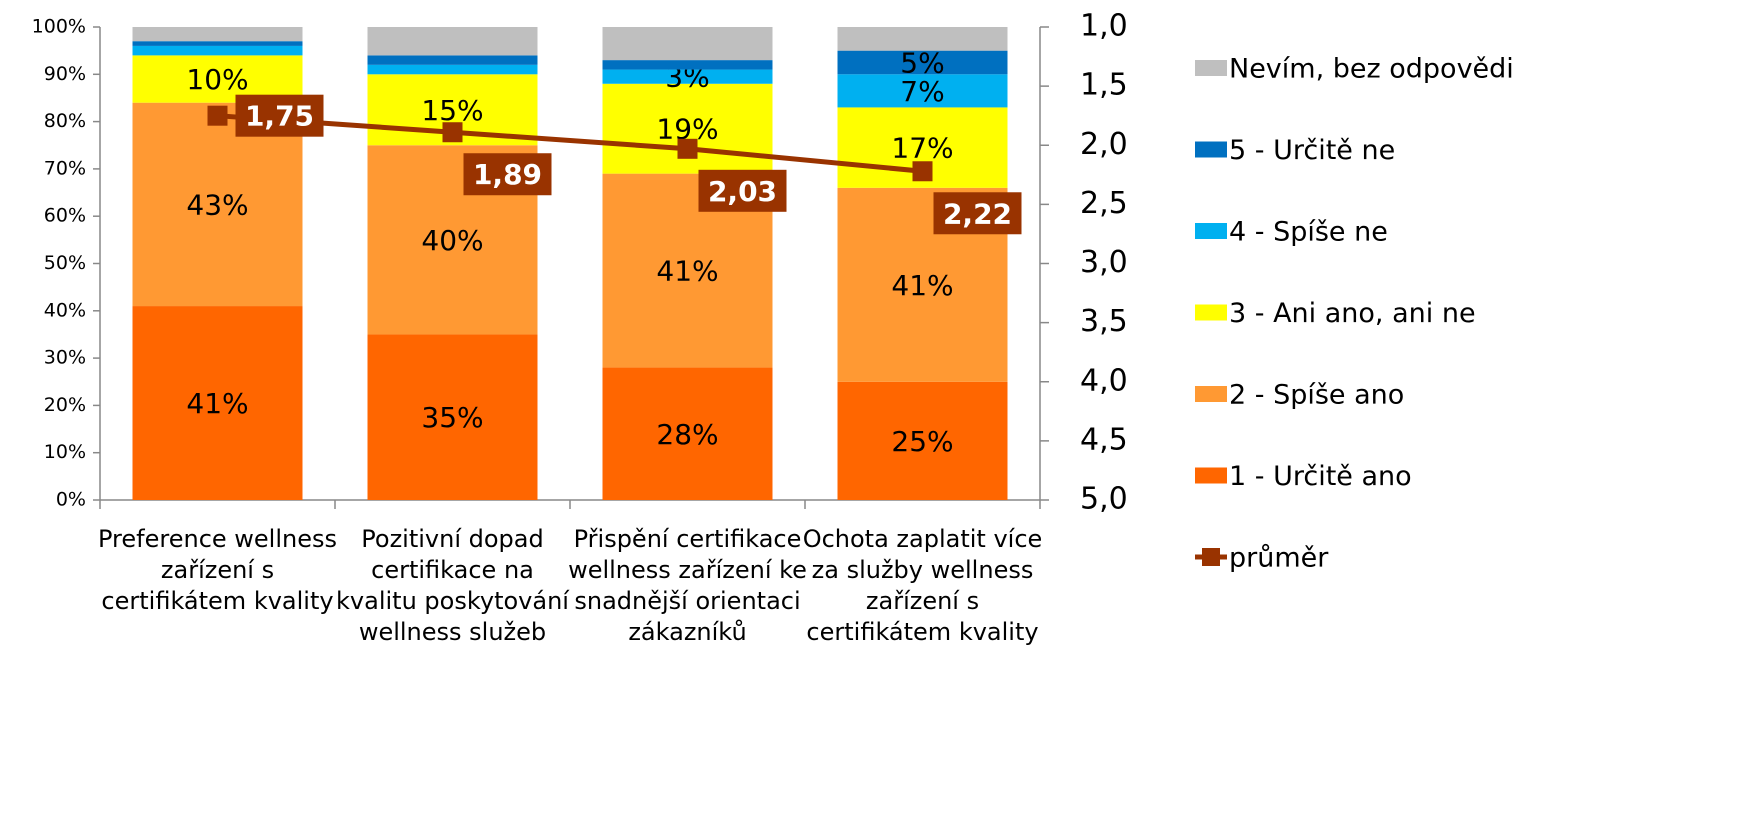 Image resolution: width=1745 pixels, height=824 pixels. What do you see at coordinates (65, 216) in the screenshot?
I see `y-tick-label: 60%` at bounding box center [65, 216].